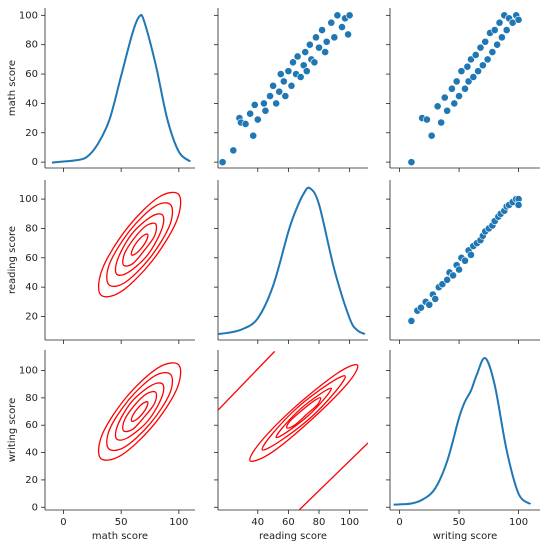 This screenshot has width=546, height=550. Describe the element at coordinates (257, 522) in the screenshot. I see `x-tick-label: 40` at that location.